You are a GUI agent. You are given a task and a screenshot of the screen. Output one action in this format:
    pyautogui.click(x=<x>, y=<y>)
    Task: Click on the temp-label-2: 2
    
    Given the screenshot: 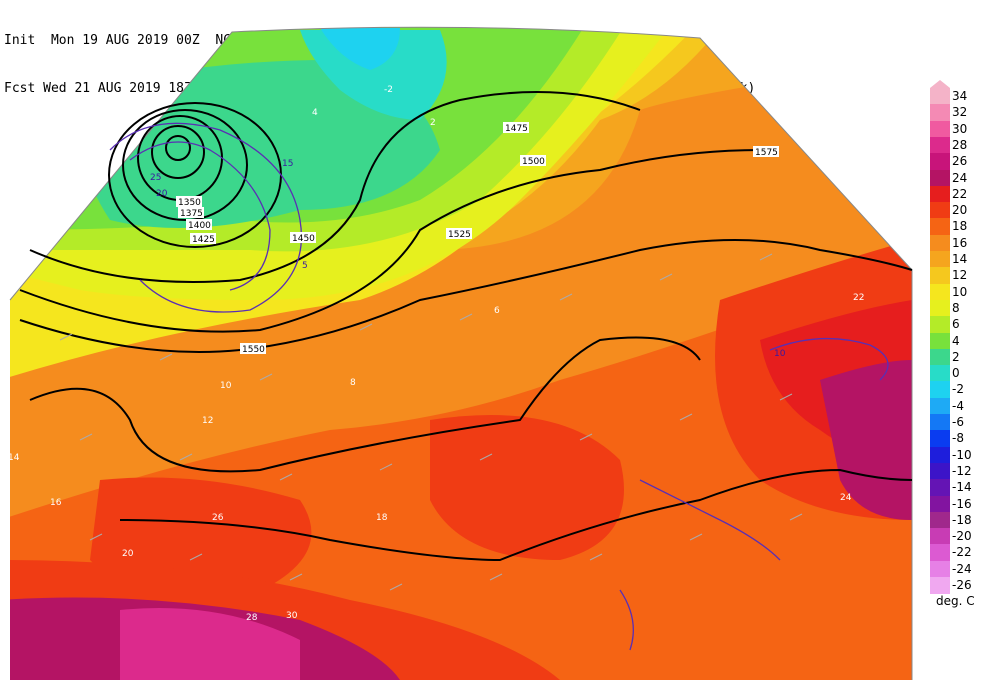 What is the action you would take?
    pyautogui.click(x=433, y=123)
    